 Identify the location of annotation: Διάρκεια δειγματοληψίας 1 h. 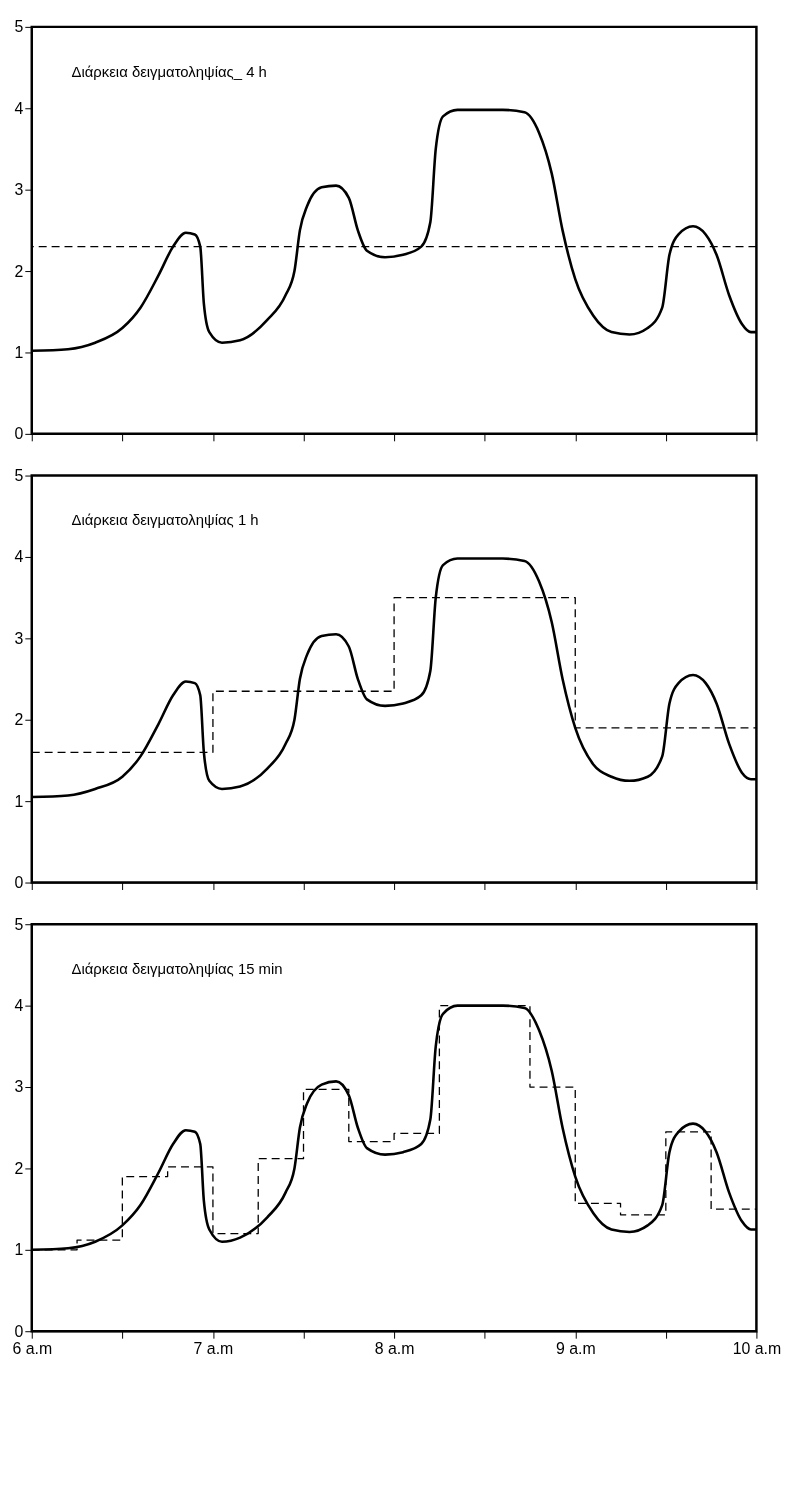
(165, 520).